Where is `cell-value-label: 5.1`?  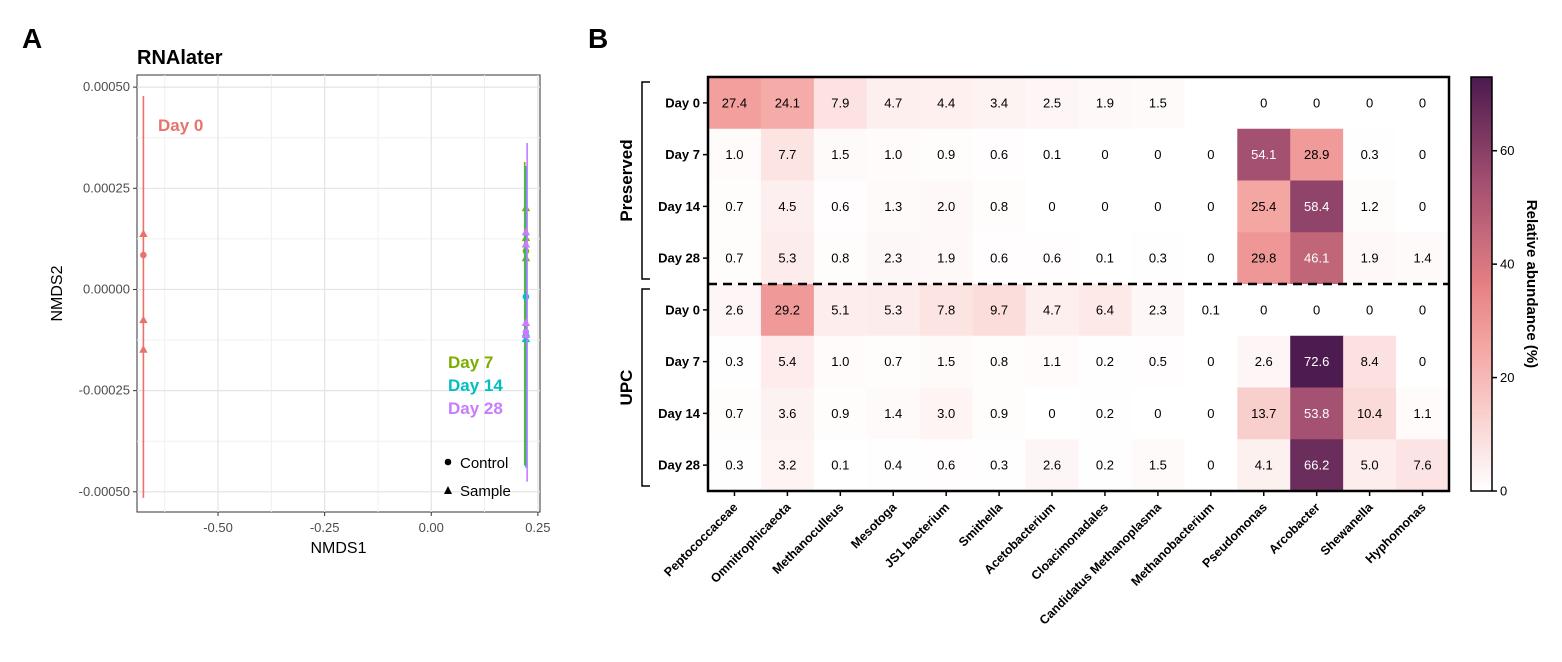
cell-value-label: 5.1 is located at coordinates (840, 309).